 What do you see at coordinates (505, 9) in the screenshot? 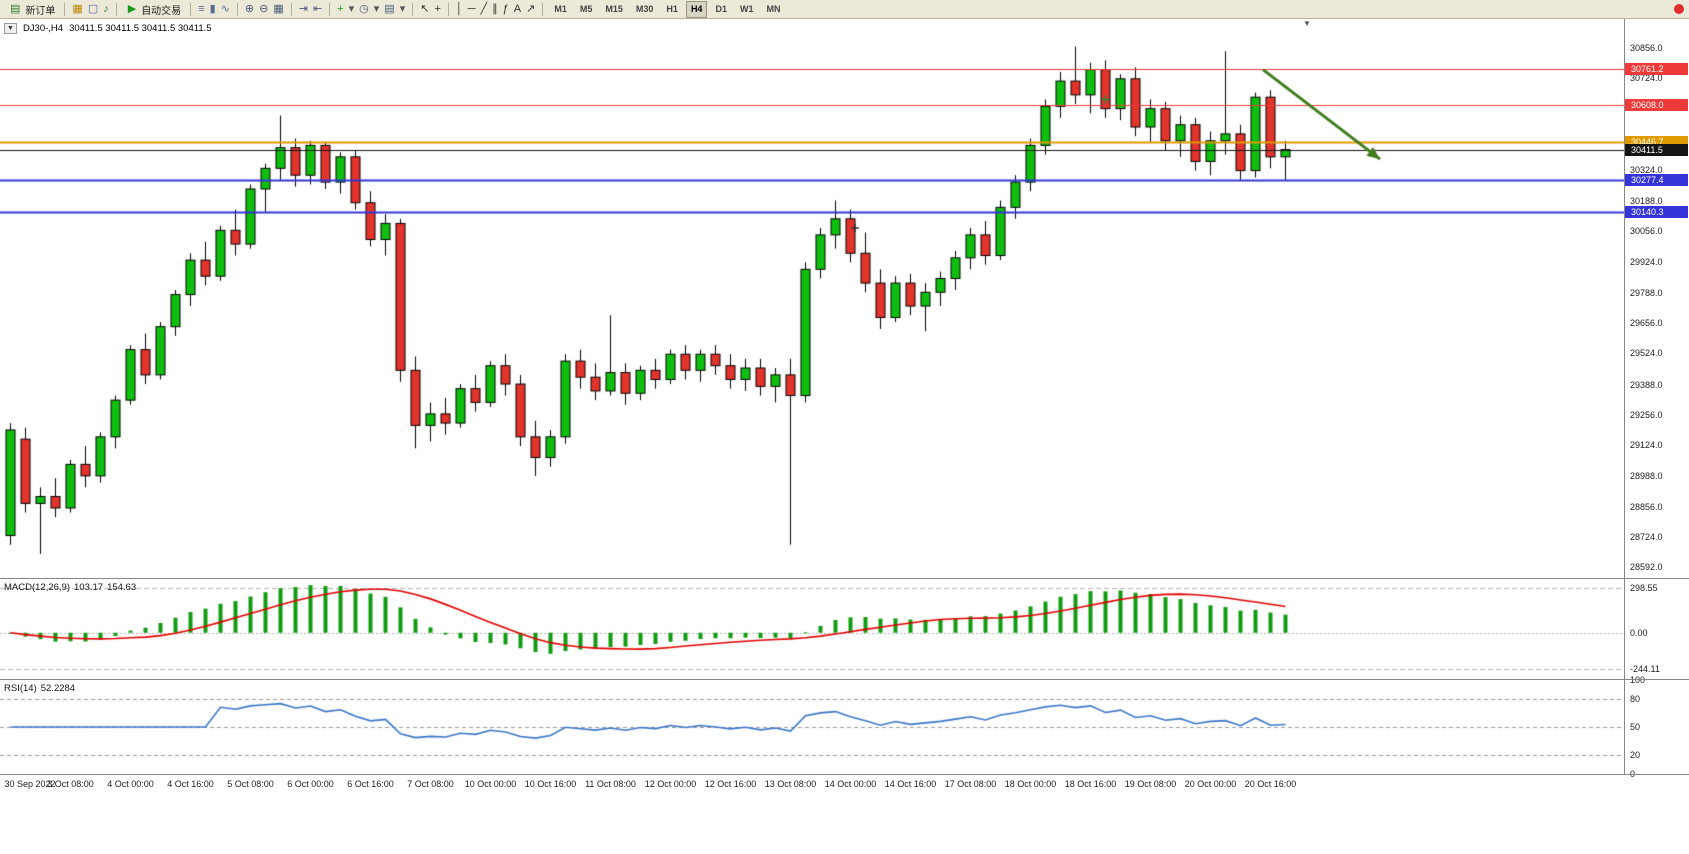
I see `fibonacci-icon: ƒ` at bounding box center [505, 9].